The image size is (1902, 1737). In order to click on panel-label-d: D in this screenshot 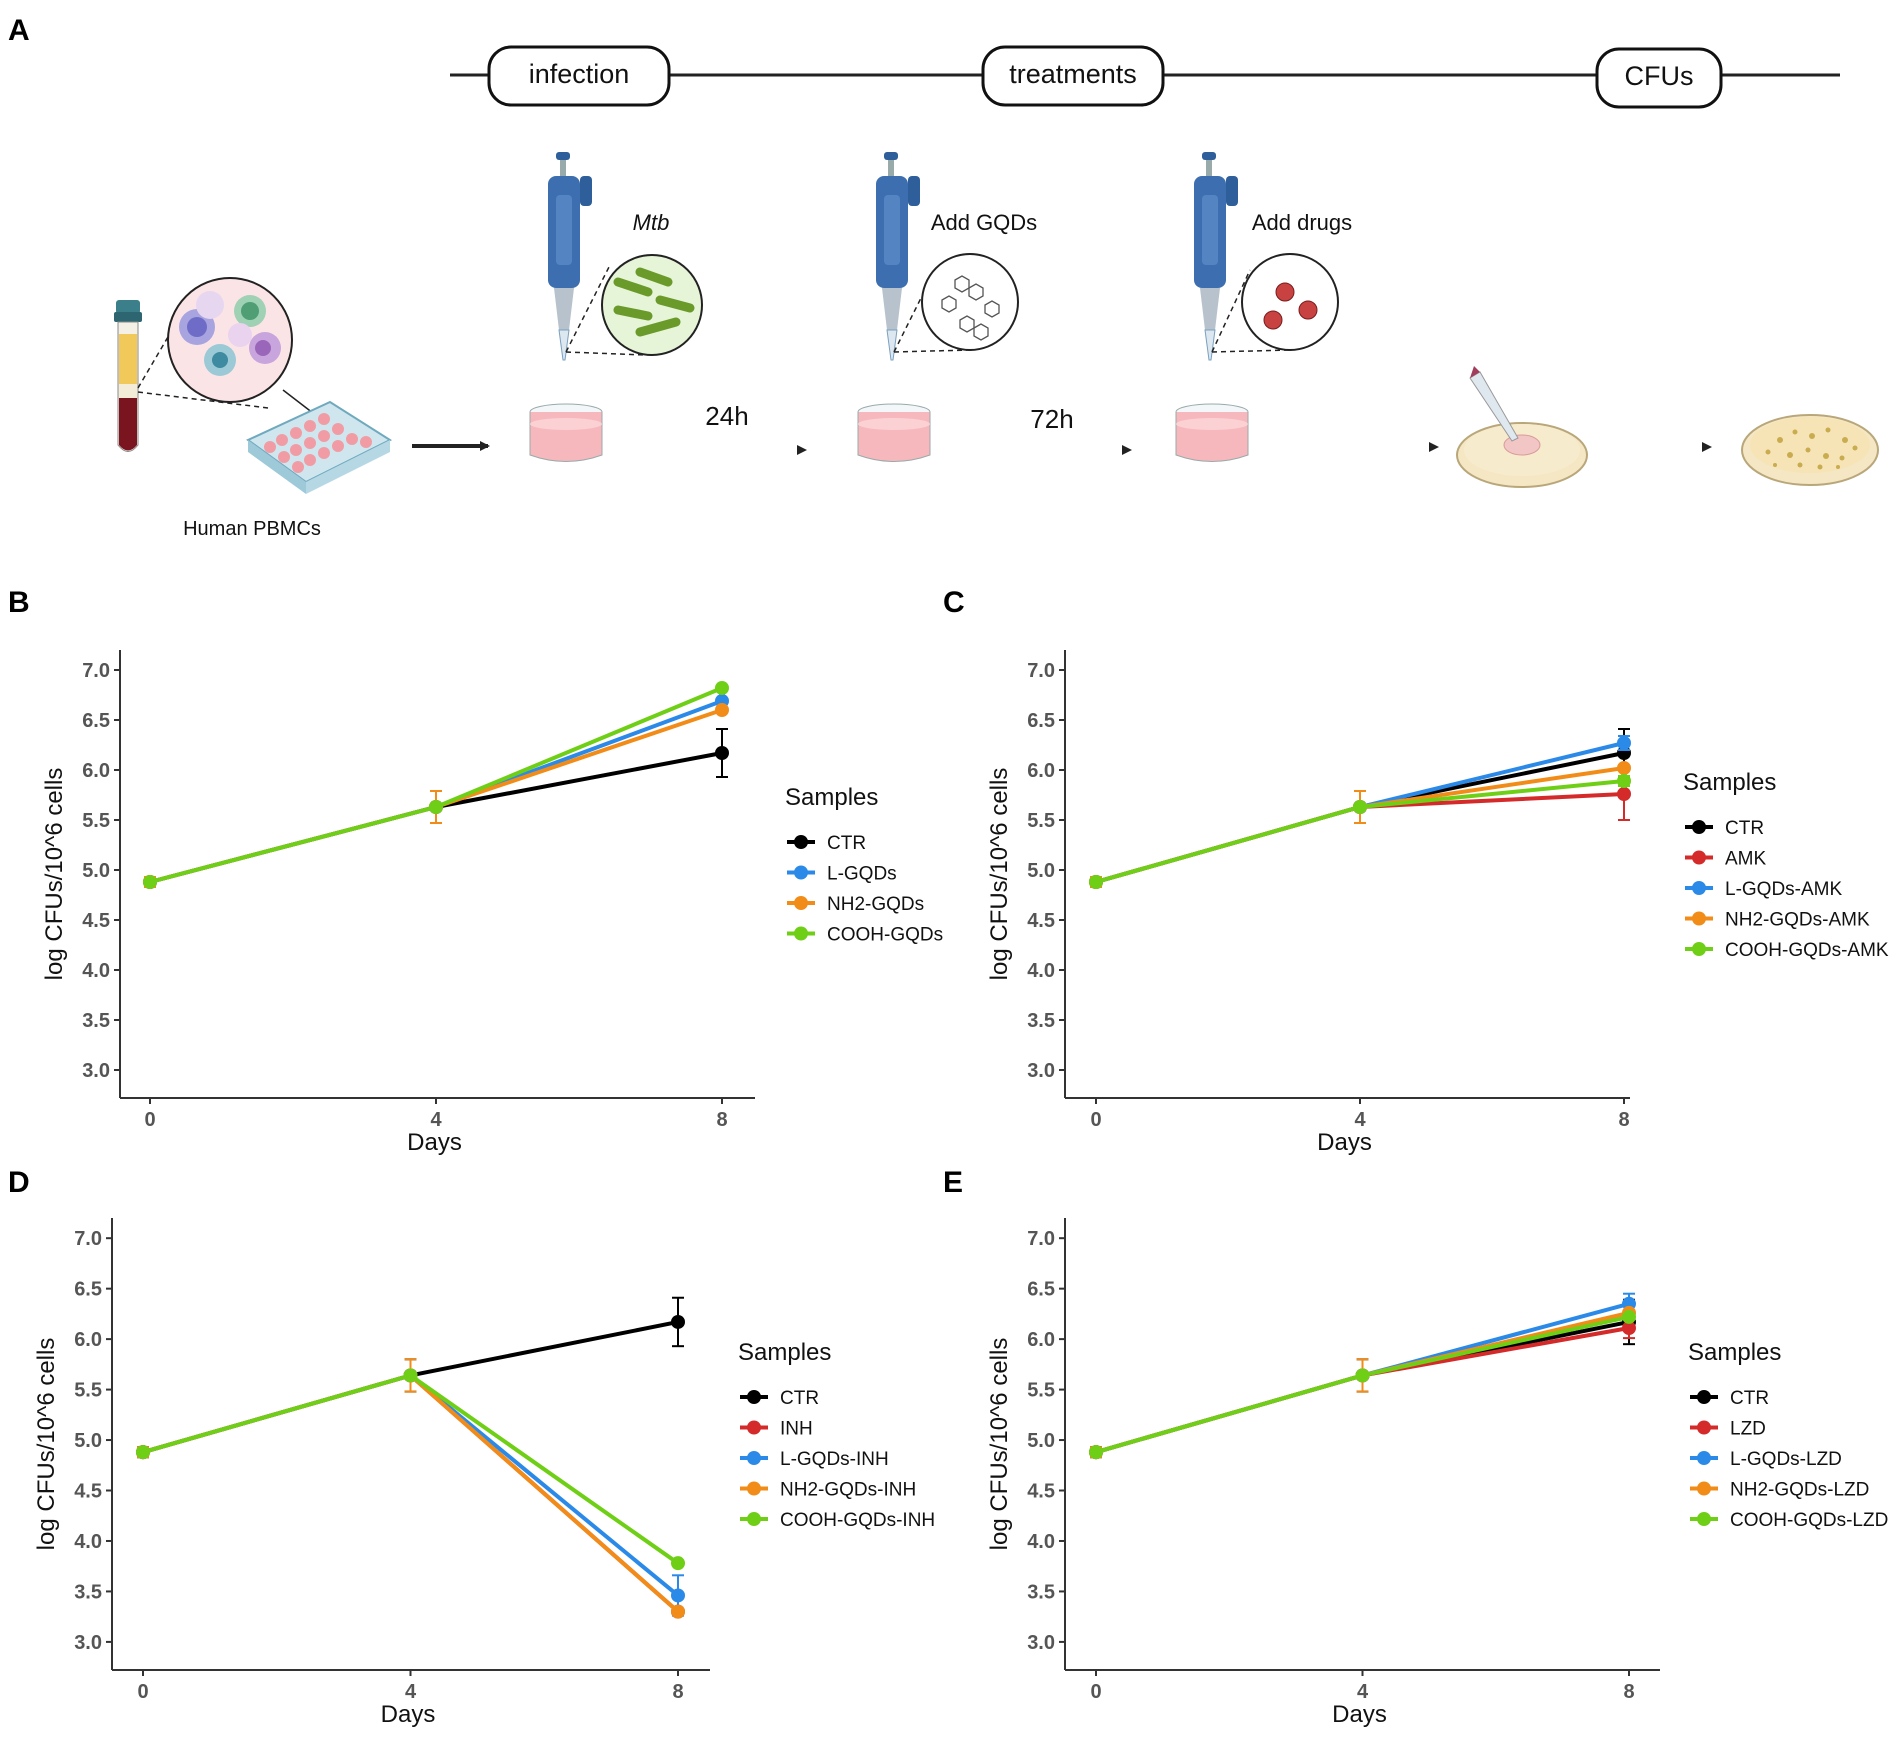, I will do `click(19, 1182)`.